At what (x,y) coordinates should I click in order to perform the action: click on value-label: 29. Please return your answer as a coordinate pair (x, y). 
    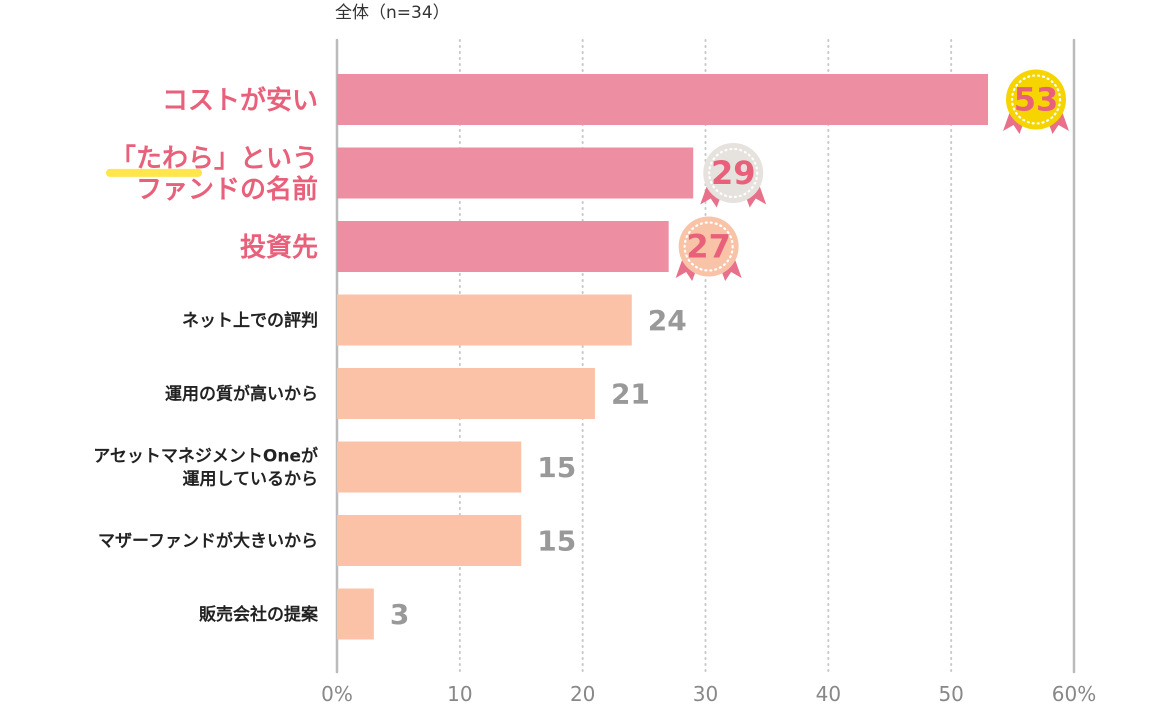
    Looking at the image, I should click on (733, 173).